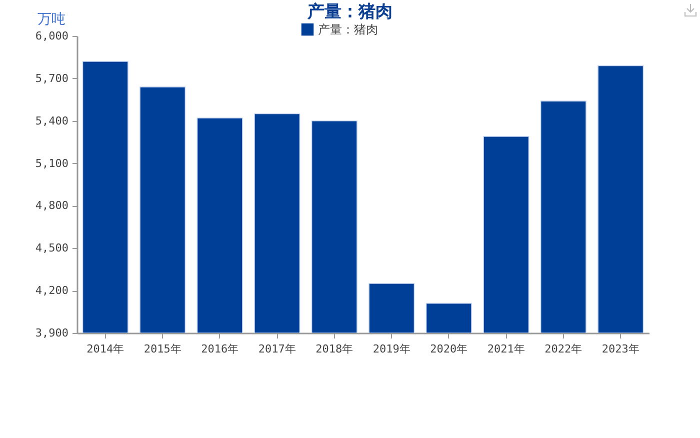 The width and height of the screenshot is (700, 438). Describe the element at coordinates (163, 349) in the screenshot. I see `x-tick-label: 2015年` at that location.